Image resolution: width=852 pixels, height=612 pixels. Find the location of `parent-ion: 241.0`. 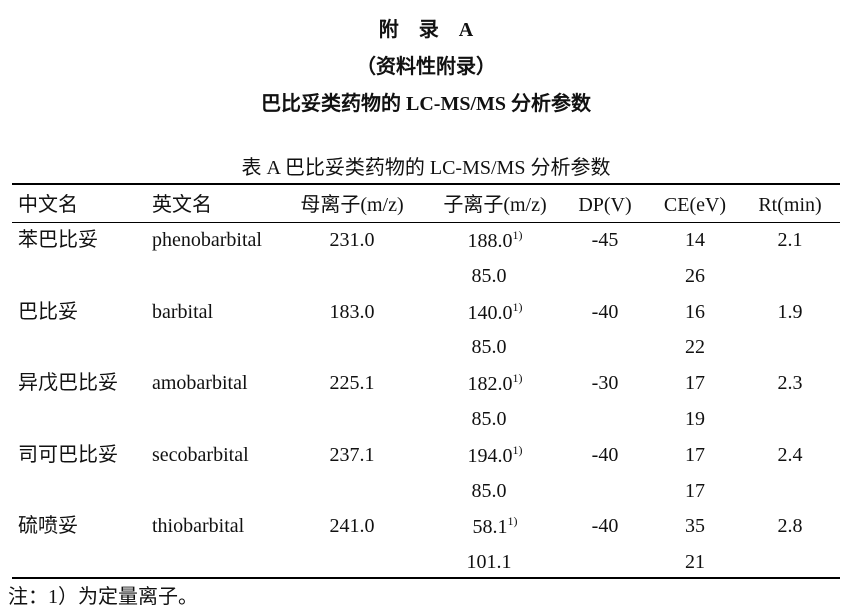

parent-ion: 241.0 is located at coordinates (352, 526).